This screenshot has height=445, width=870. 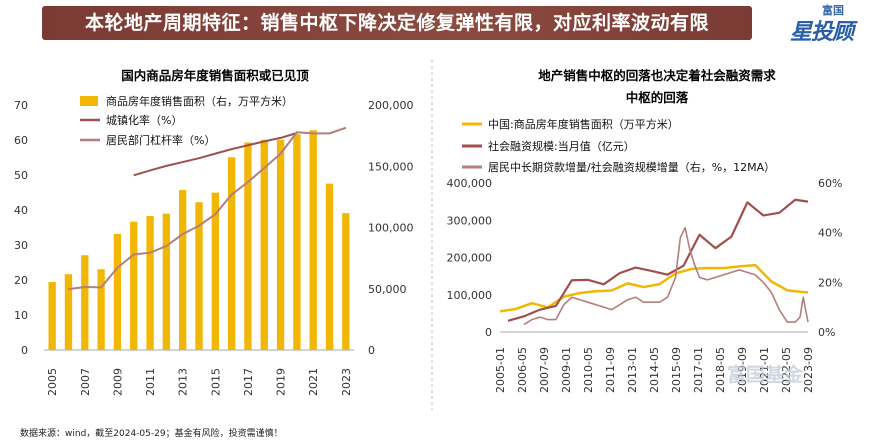 I want to click on right-chart-x-tick-label: 2017-01, so click(x=698, y=370).